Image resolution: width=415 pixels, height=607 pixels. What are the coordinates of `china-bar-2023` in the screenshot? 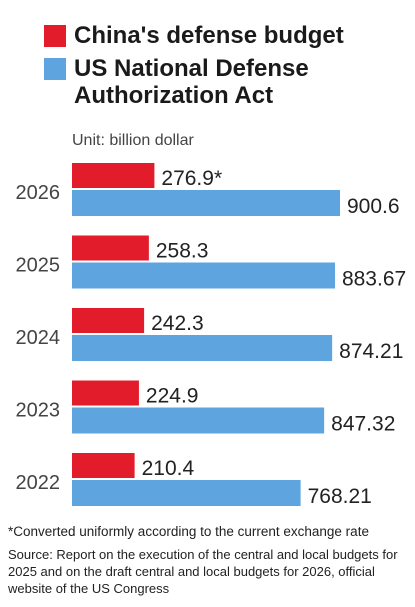 It's located at (105, 393).